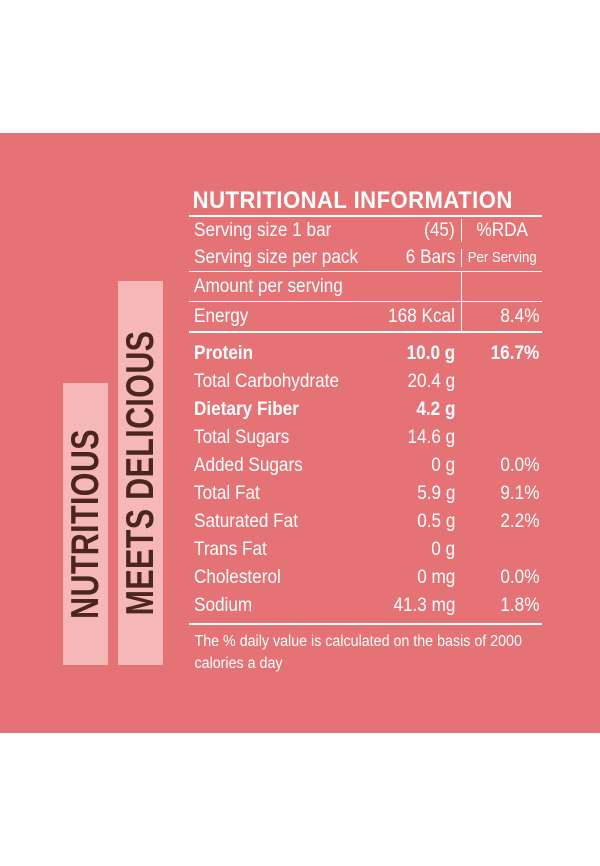 This screenshot has width=600, height=866. Describe the element at coordinates (268, 286) in the screenshot. I see `amount-per-serving-label: Amount per serving` at that location.